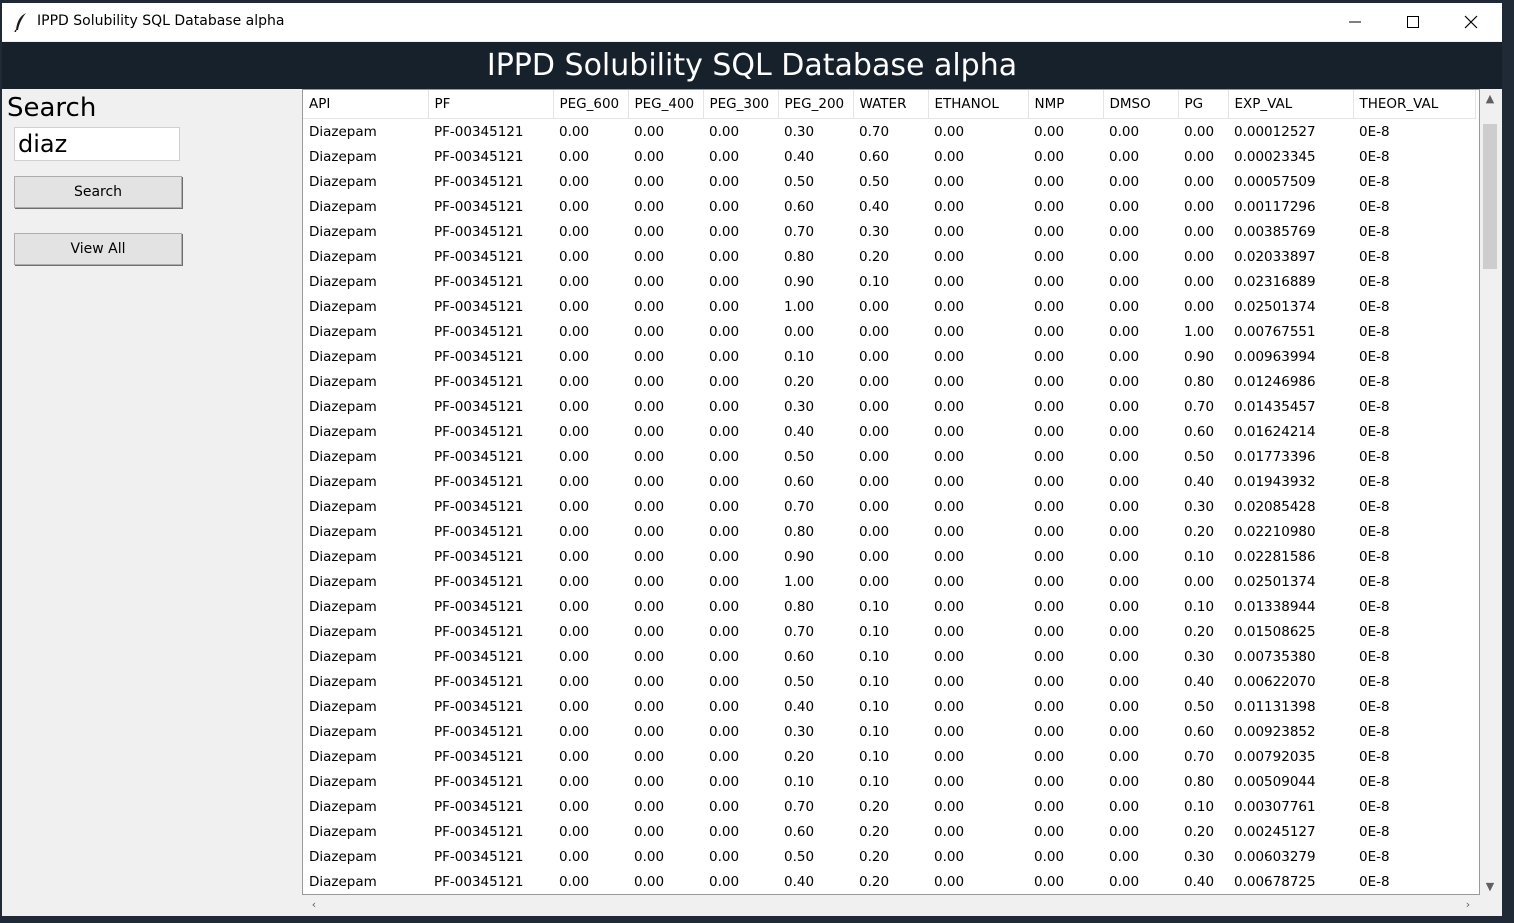 This screenshot has height=923, width=1514. I want to click on column-header: PEG_400, so click(666, 104).